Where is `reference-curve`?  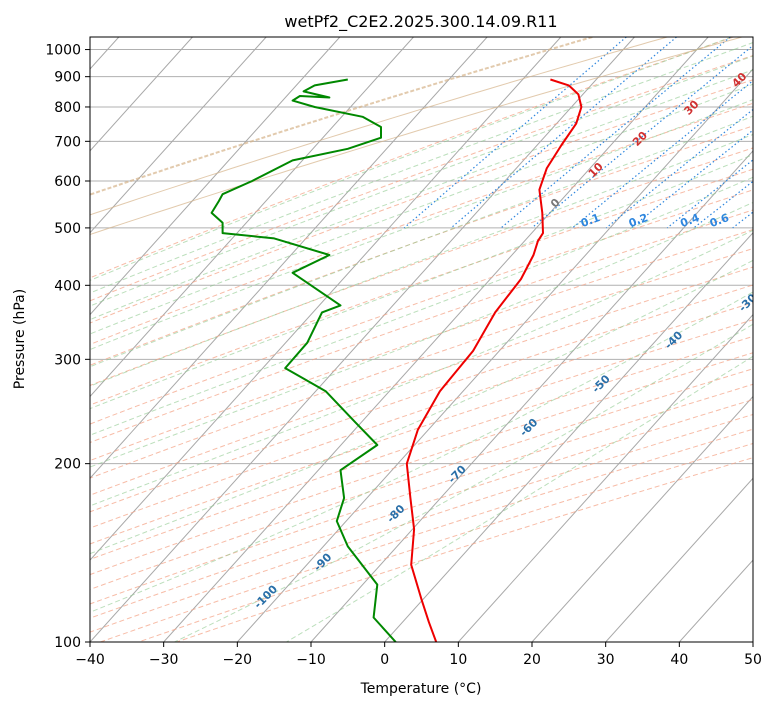
reference-curve is located at coordinates (341, 116).